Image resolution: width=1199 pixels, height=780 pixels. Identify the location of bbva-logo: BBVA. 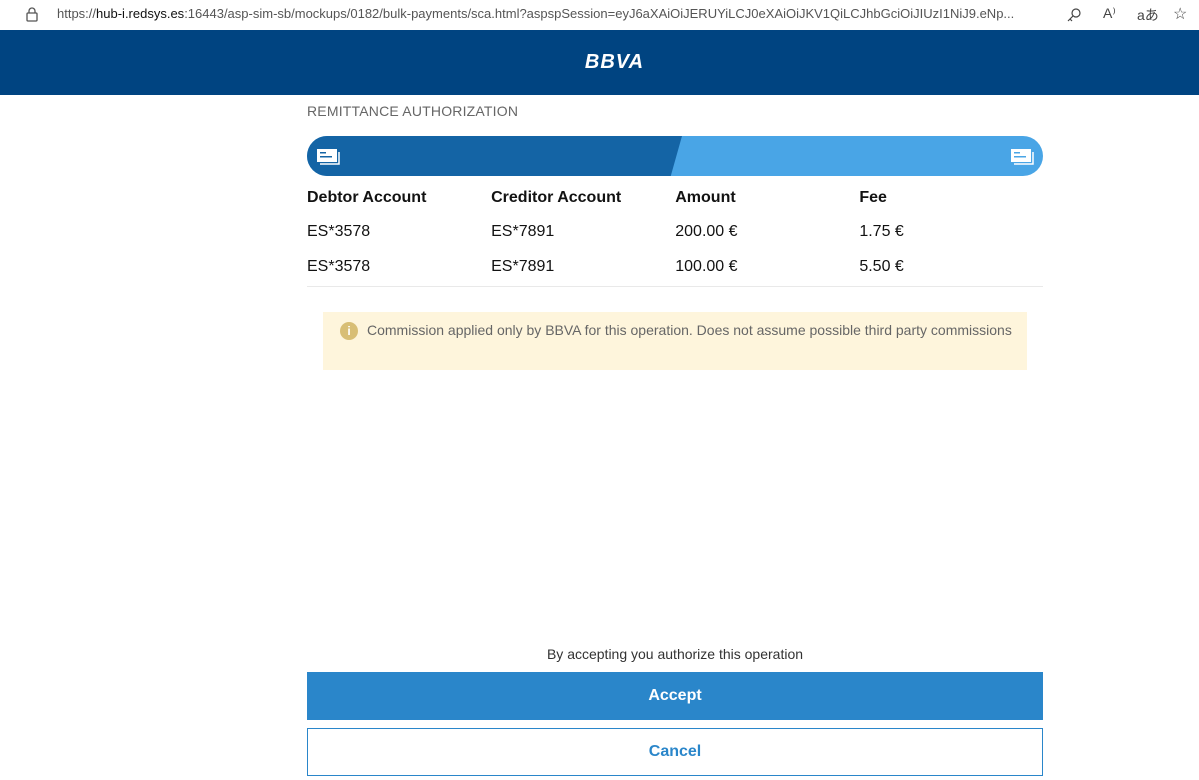
(614, 62).